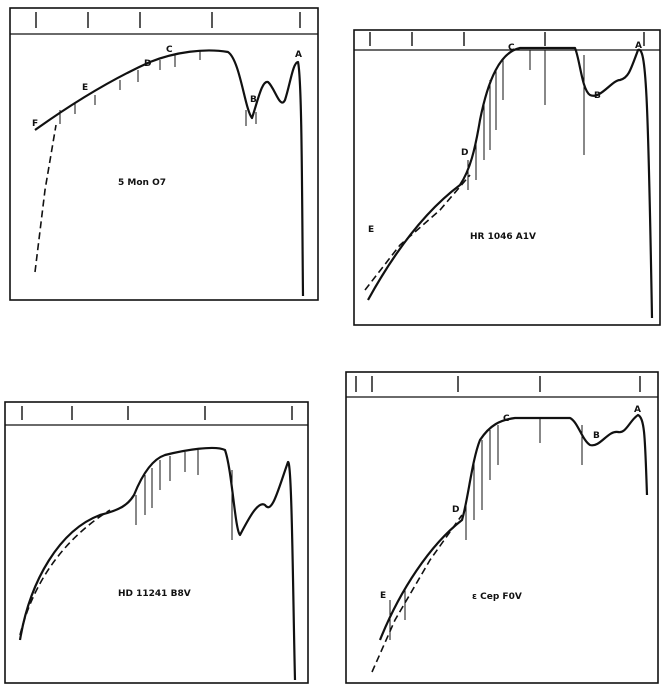  I want to click on panel-label: HD 11241 B8V, so click(154, 594).